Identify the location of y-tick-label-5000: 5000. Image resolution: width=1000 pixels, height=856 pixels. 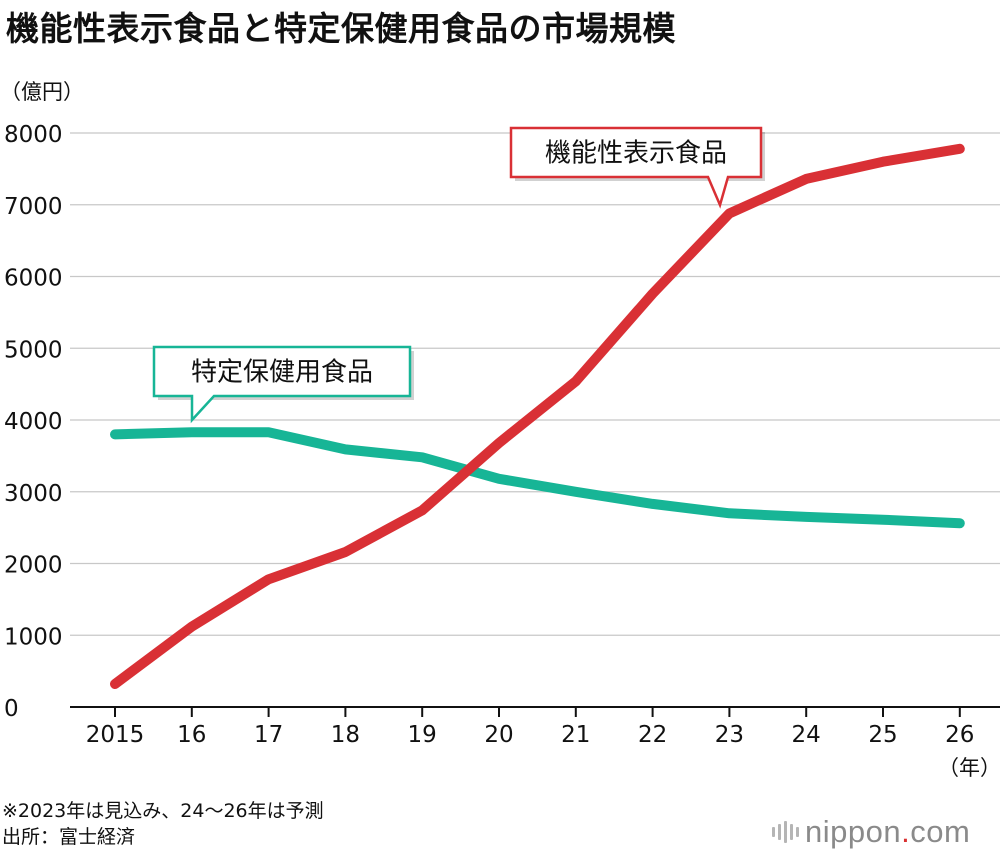
(33, 350).